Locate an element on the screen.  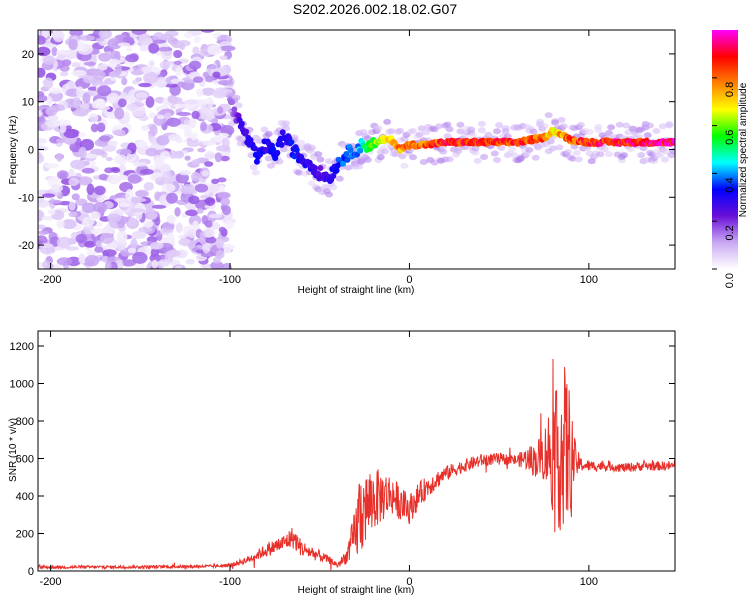
x-tick-label: 100 is located at coordinates (589, 582).